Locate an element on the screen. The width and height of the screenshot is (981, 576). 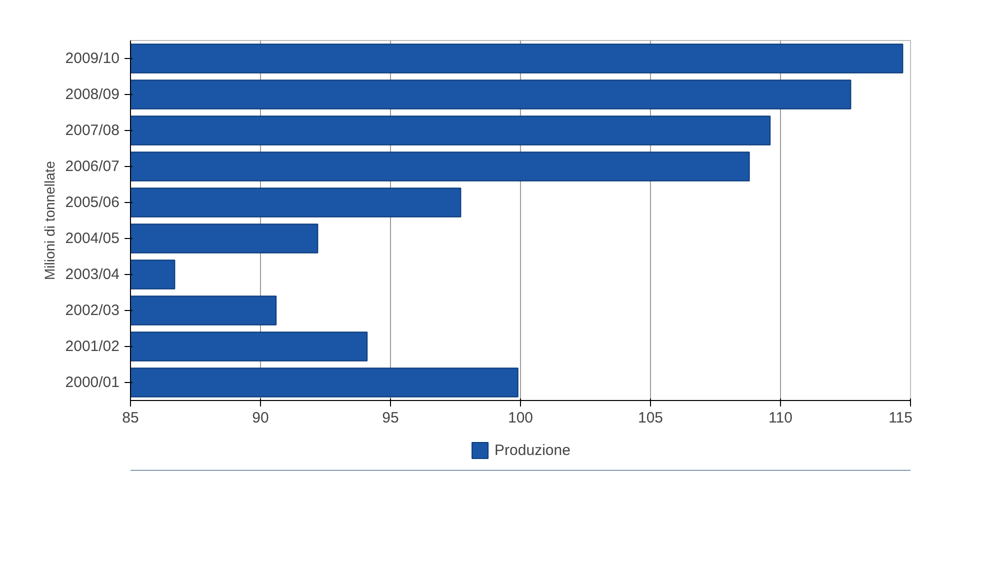
x-tick-label: 95 is located at coordinates (390, 418).